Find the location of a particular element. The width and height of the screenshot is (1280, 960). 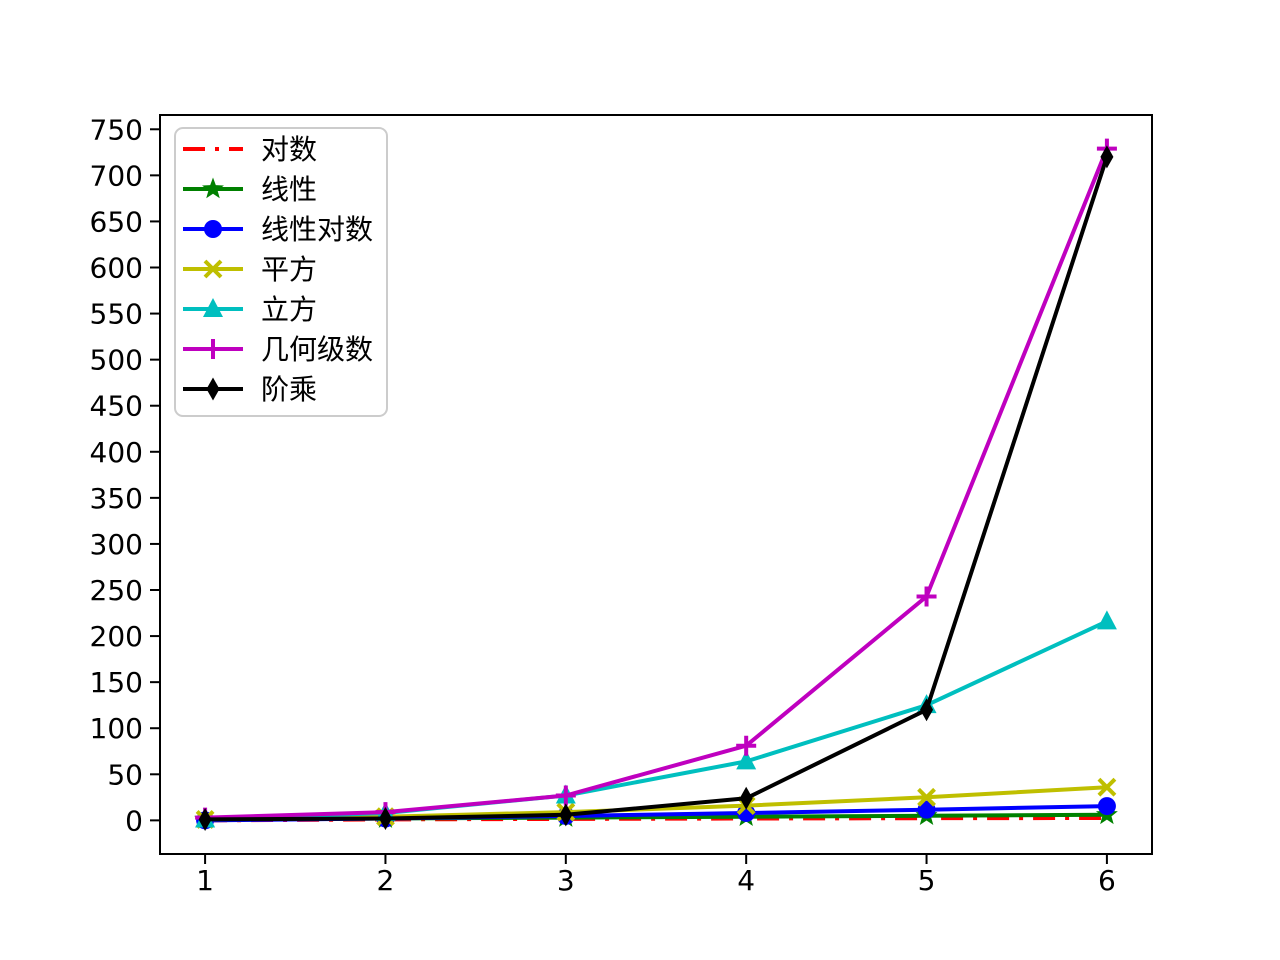

legend-box is located at coordinates (281, 272).